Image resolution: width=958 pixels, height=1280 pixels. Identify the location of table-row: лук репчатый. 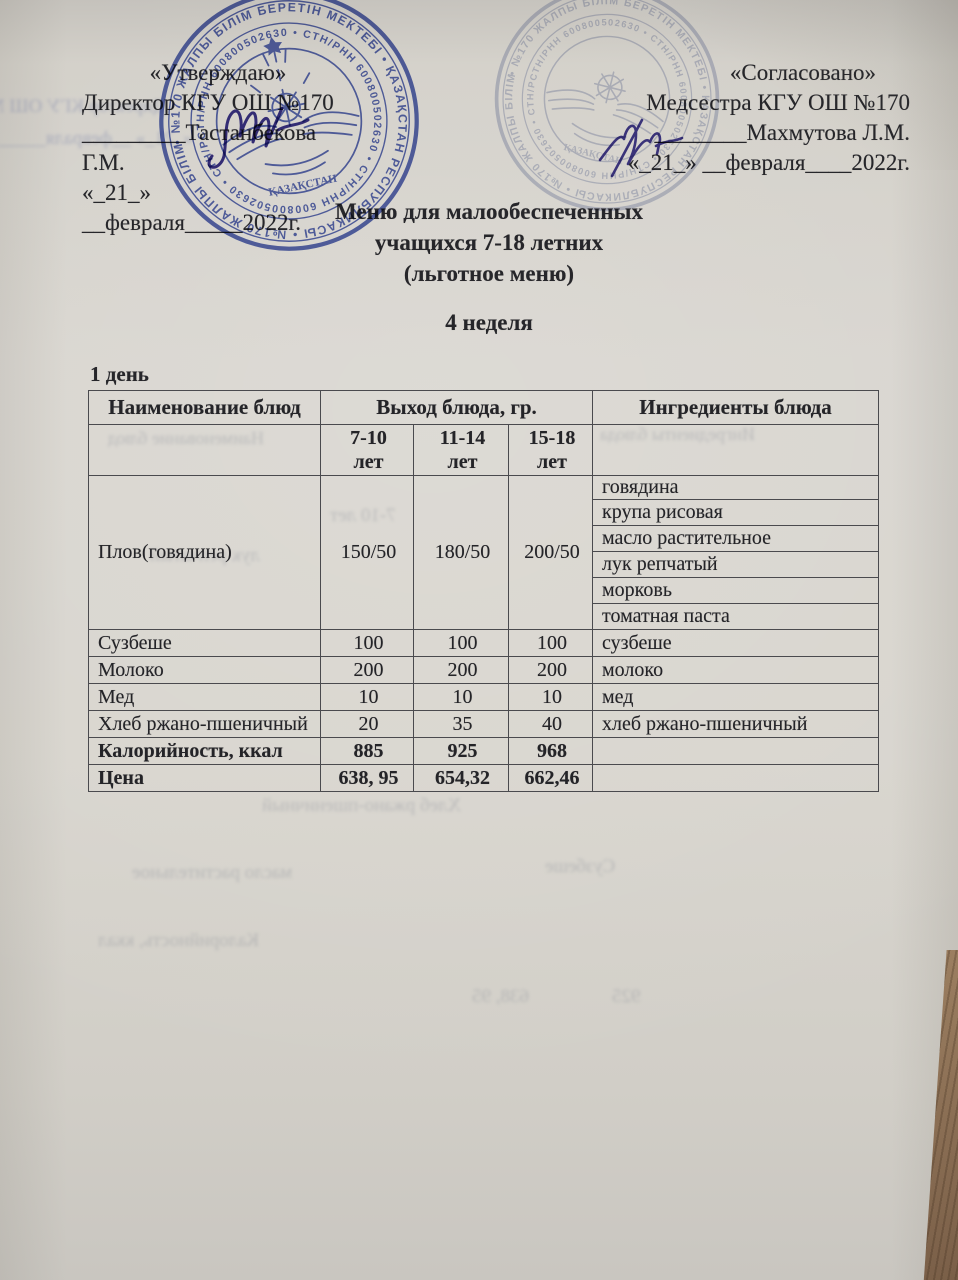
(484, 564).